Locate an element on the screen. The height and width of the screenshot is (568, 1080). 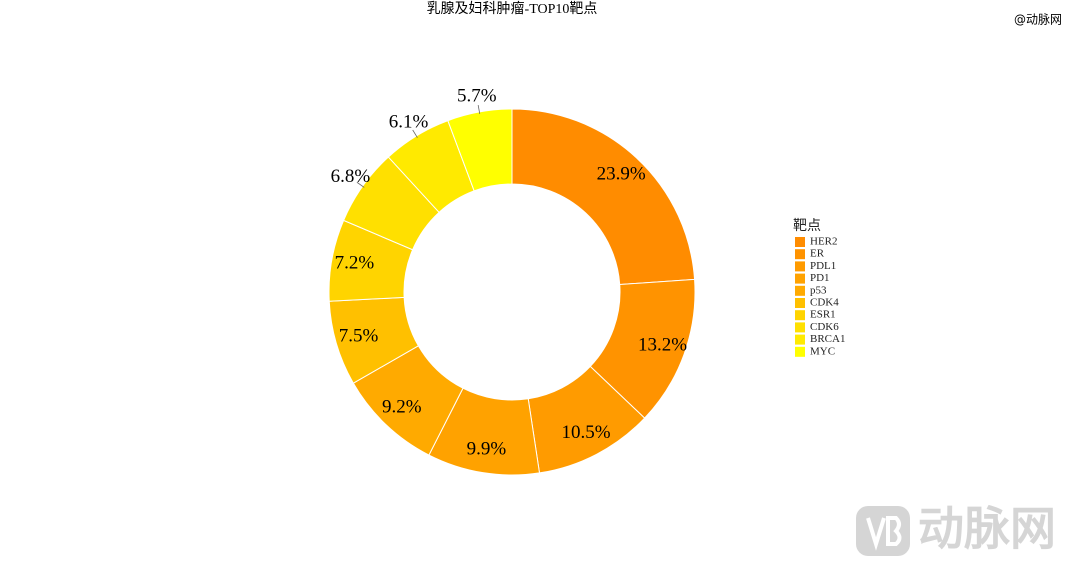
legend-label: ESR1 is located at coordinates (823, 315).